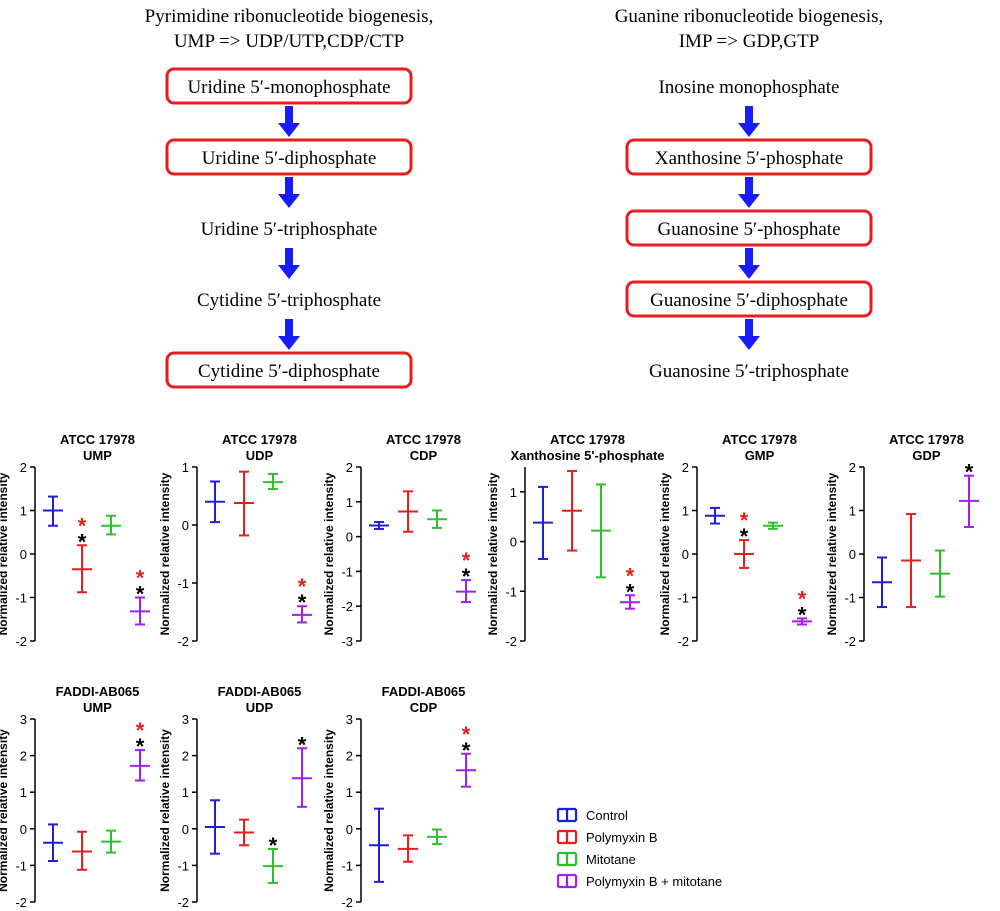  Describe the element at coordinates (749, 41) in the screenshot. I see `guanine-title-line2: IMP => GDP,GTP` at that location.